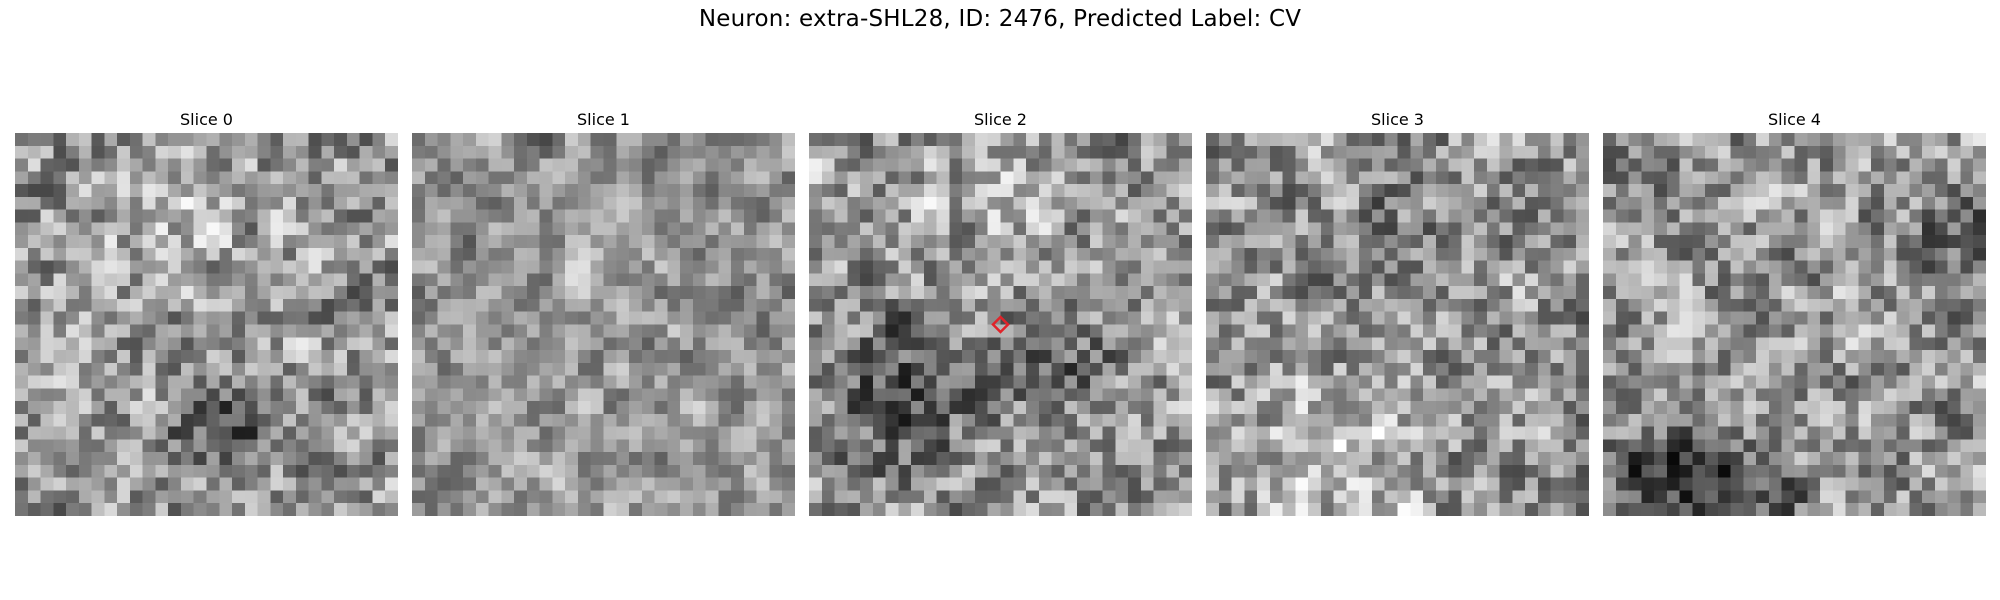 The height and width of the screenshot is (600, 2000). I want to click on slice-title-3: Slice 3, so click(1397, 119).